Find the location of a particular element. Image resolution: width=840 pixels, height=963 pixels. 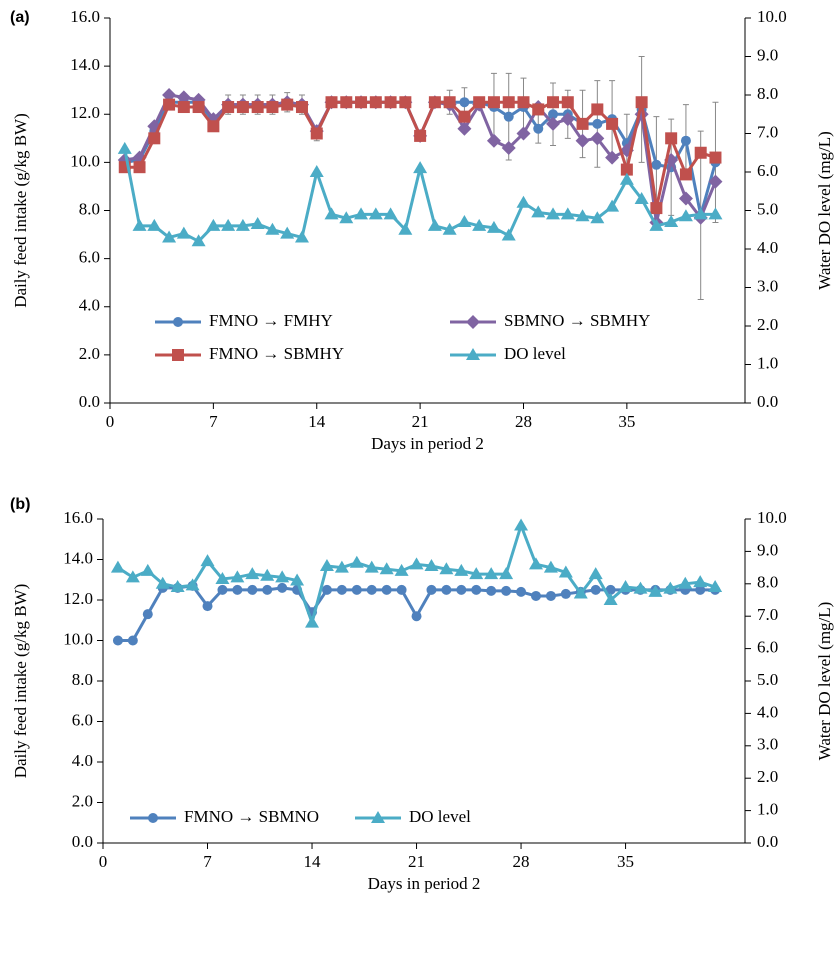

y-tick-label: 0.0 is located at coordinates (89, 401).